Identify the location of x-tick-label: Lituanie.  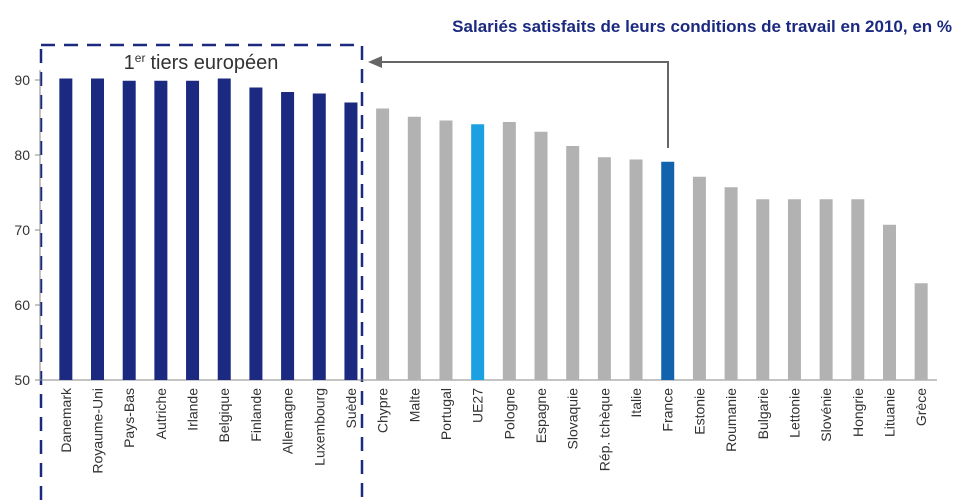
(889, 412).